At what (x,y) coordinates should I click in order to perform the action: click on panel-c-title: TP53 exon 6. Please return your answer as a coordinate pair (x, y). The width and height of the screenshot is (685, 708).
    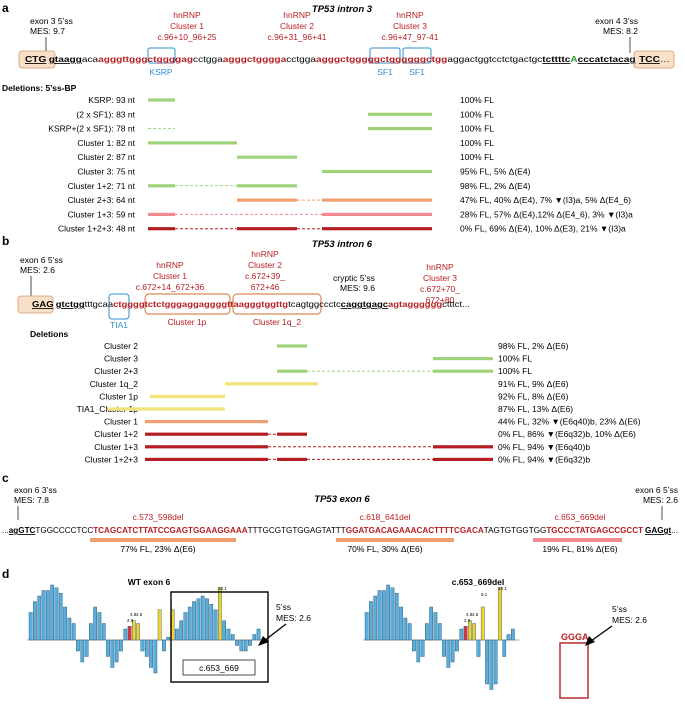
    Looking at the image, I should click on (342, 499).